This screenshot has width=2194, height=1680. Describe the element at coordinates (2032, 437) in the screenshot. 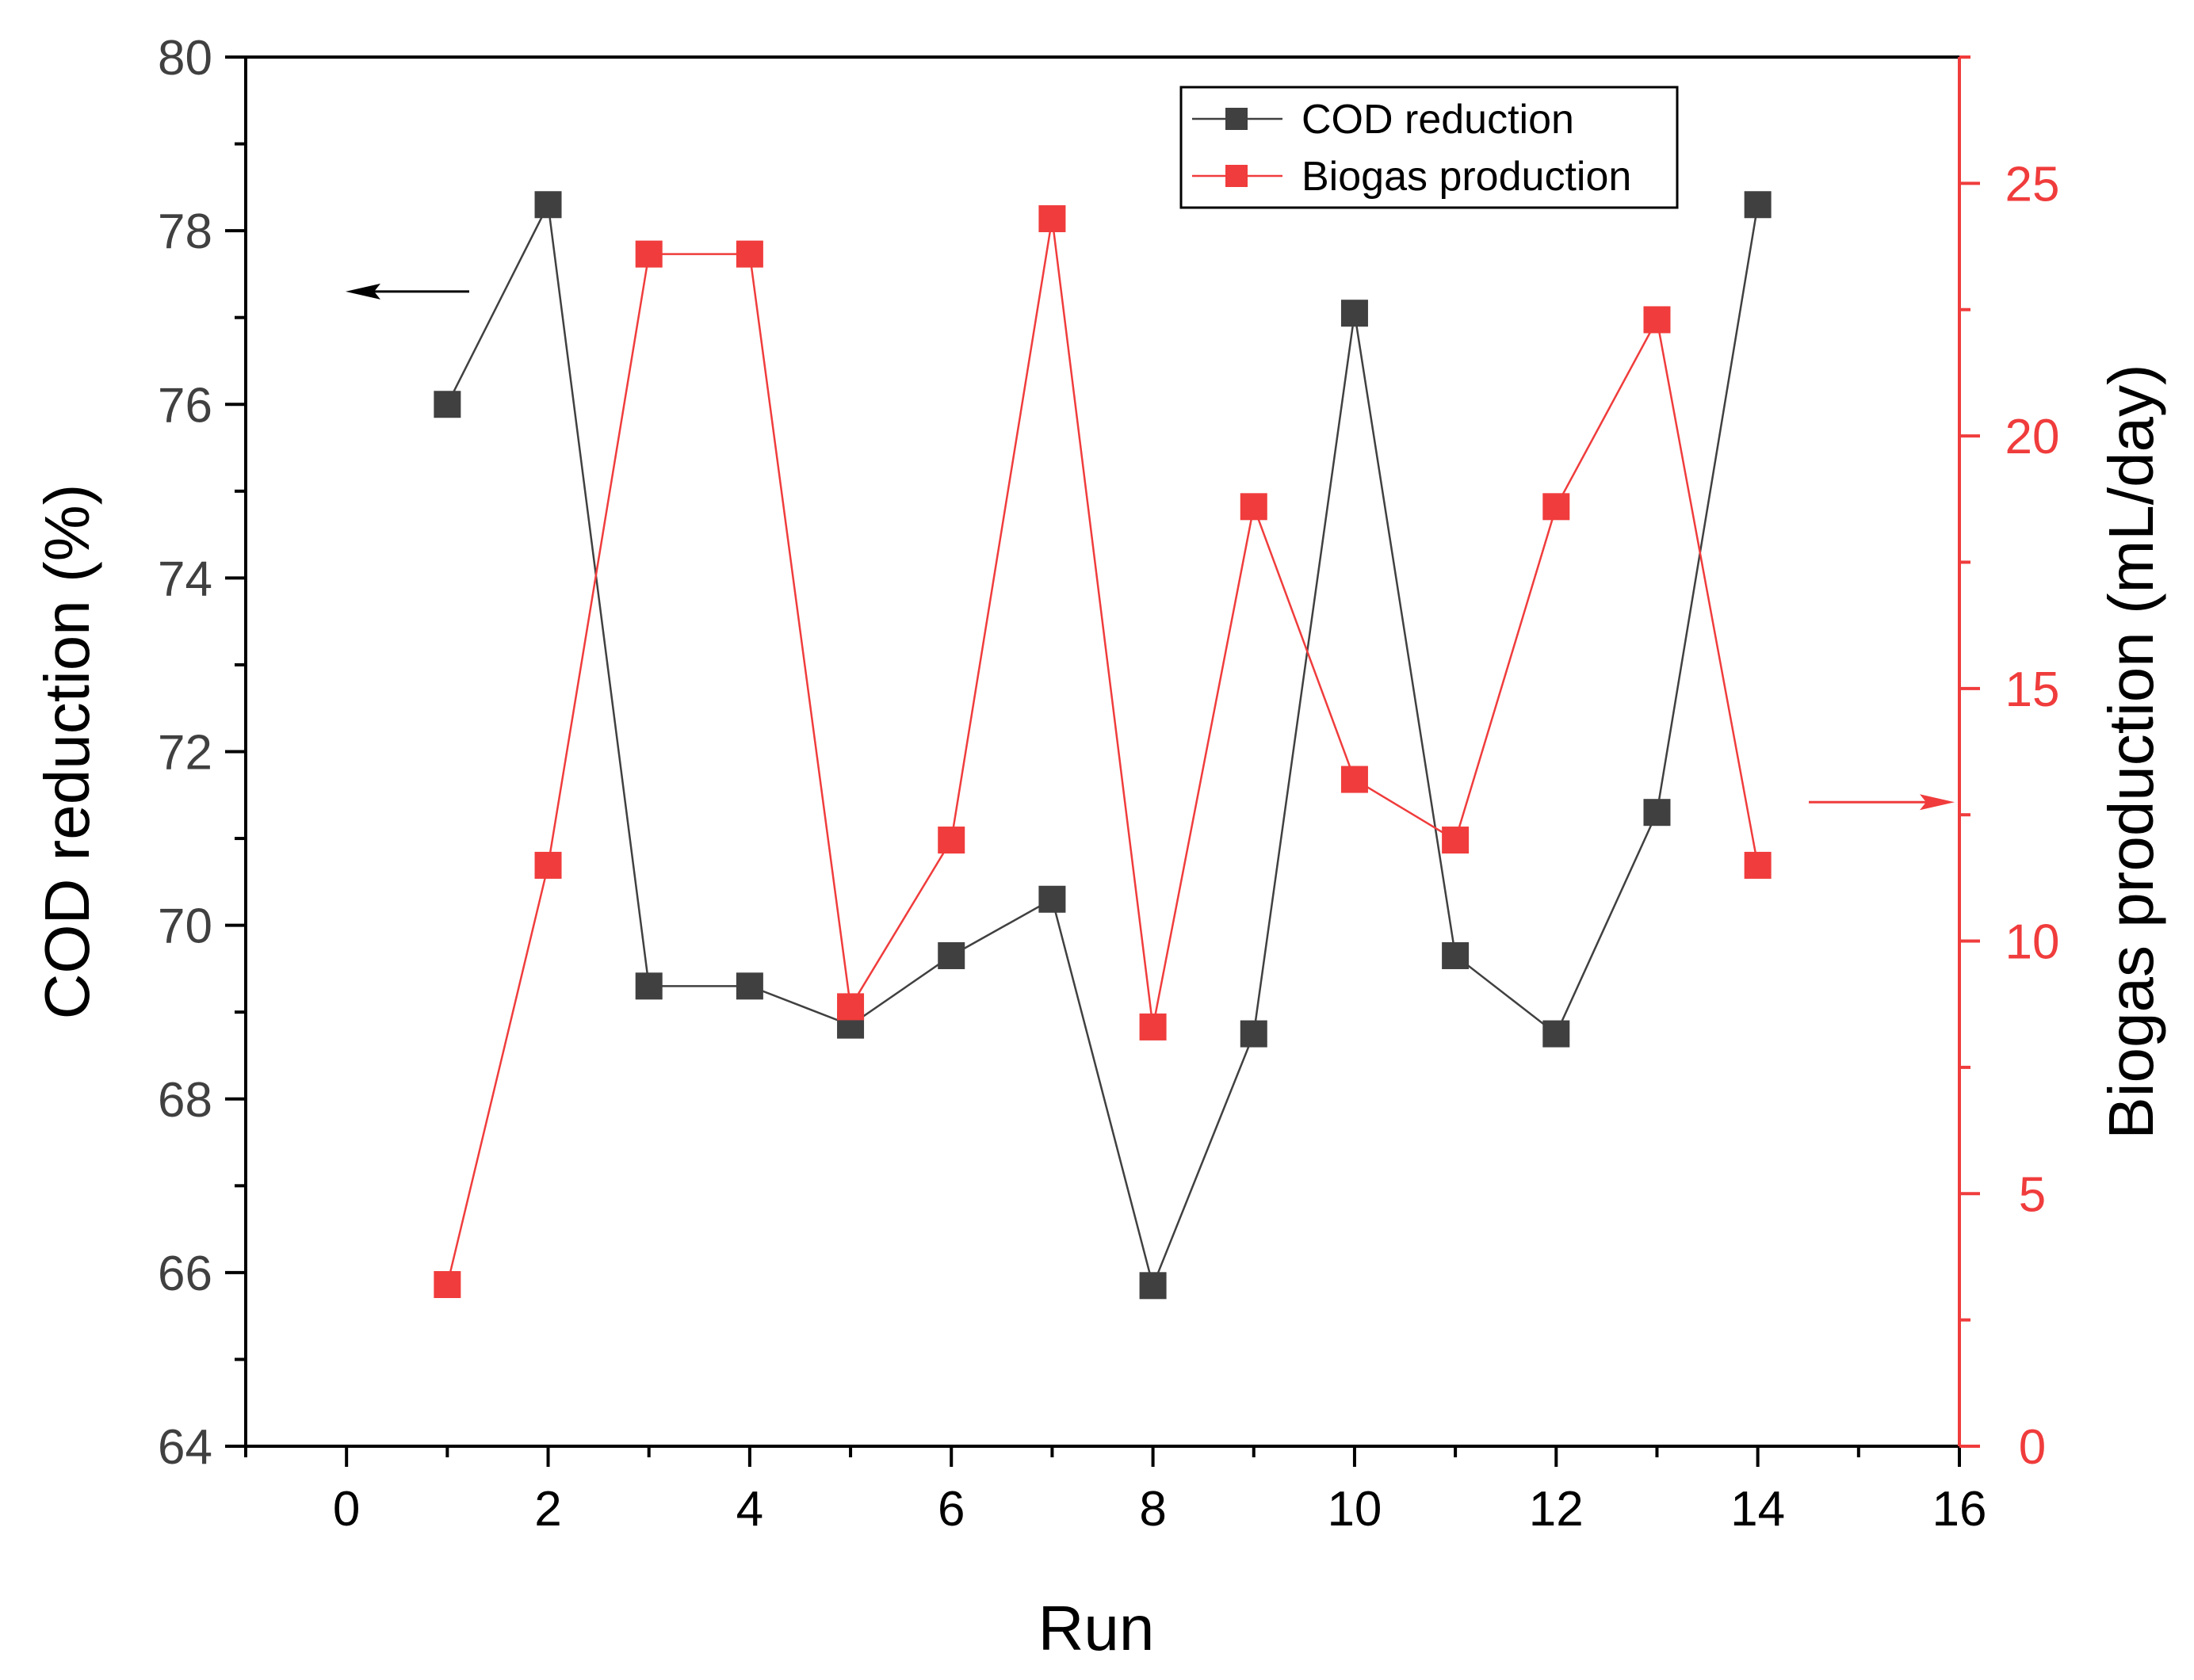

I see `y-right-tick-label: 20` at that location.